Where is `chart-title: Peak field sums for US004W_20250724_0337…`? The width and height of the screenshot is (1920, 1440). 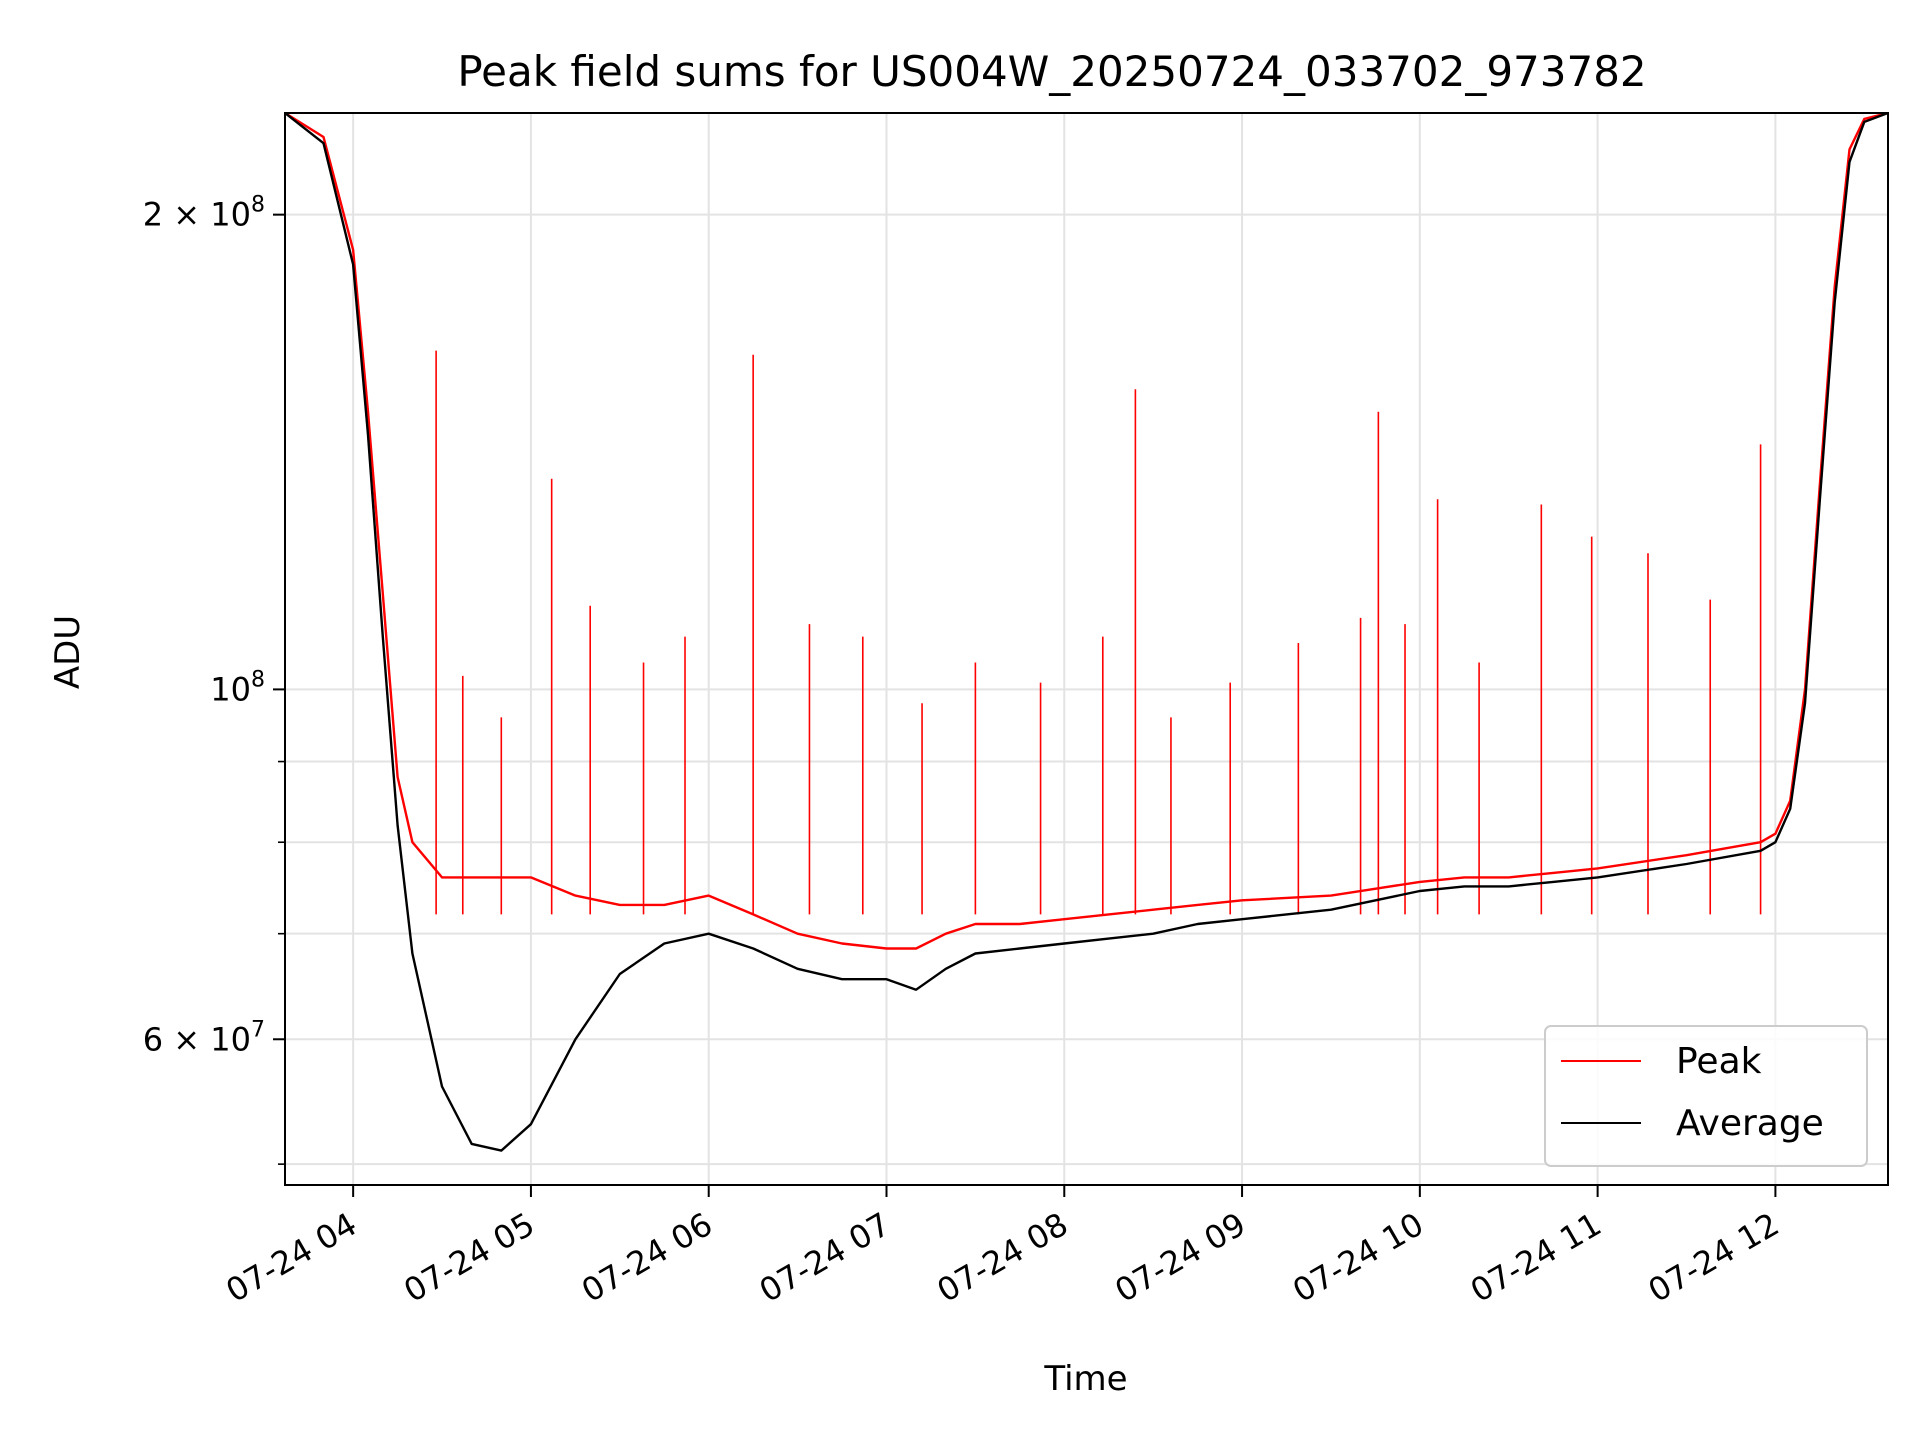 chart-title: Peak field sums for US004W_20250724_0337… is located at coordinates (1051, 71).